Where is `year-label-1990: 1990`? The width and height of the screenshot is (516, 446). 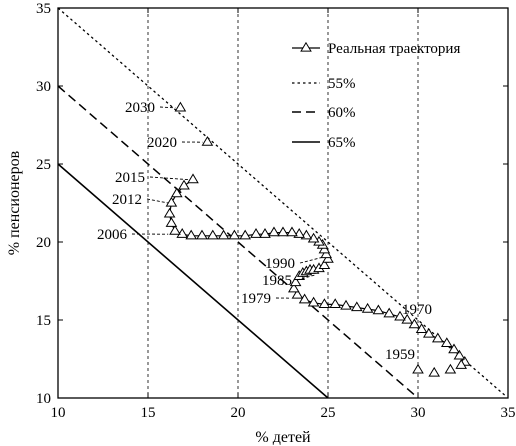
year-label-1990: 1990 is located at coordinates (280, 264).